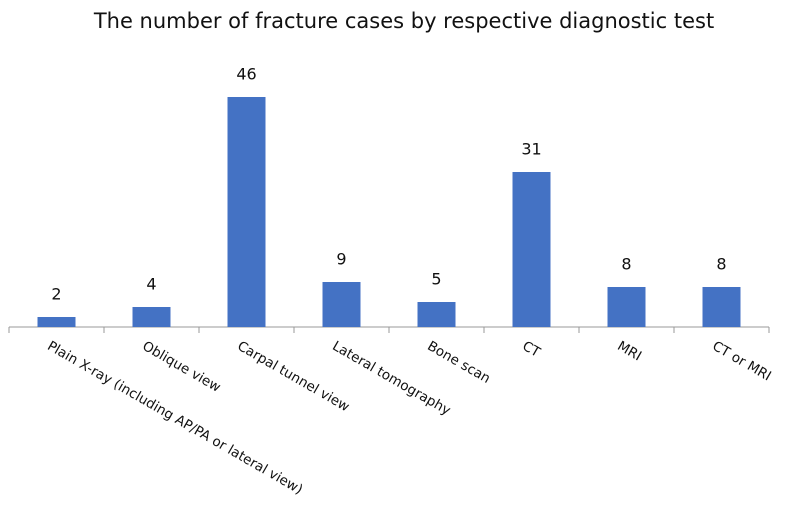  I want to click on x-tick-label: Bone scan, so click(459, 362).